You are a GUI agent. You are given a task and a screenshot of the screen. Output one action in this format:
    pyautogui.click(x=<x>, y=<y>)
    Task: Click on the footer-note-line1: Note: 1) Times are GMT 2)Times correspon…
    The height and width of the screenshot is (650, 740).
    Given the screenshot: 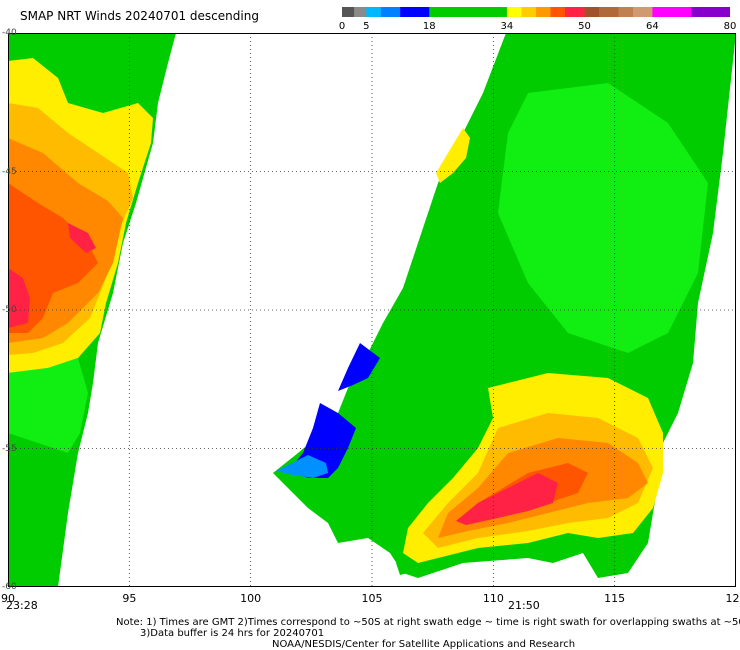 What is the action you would take?
    pyautogui.click(x=428, y=622)
    